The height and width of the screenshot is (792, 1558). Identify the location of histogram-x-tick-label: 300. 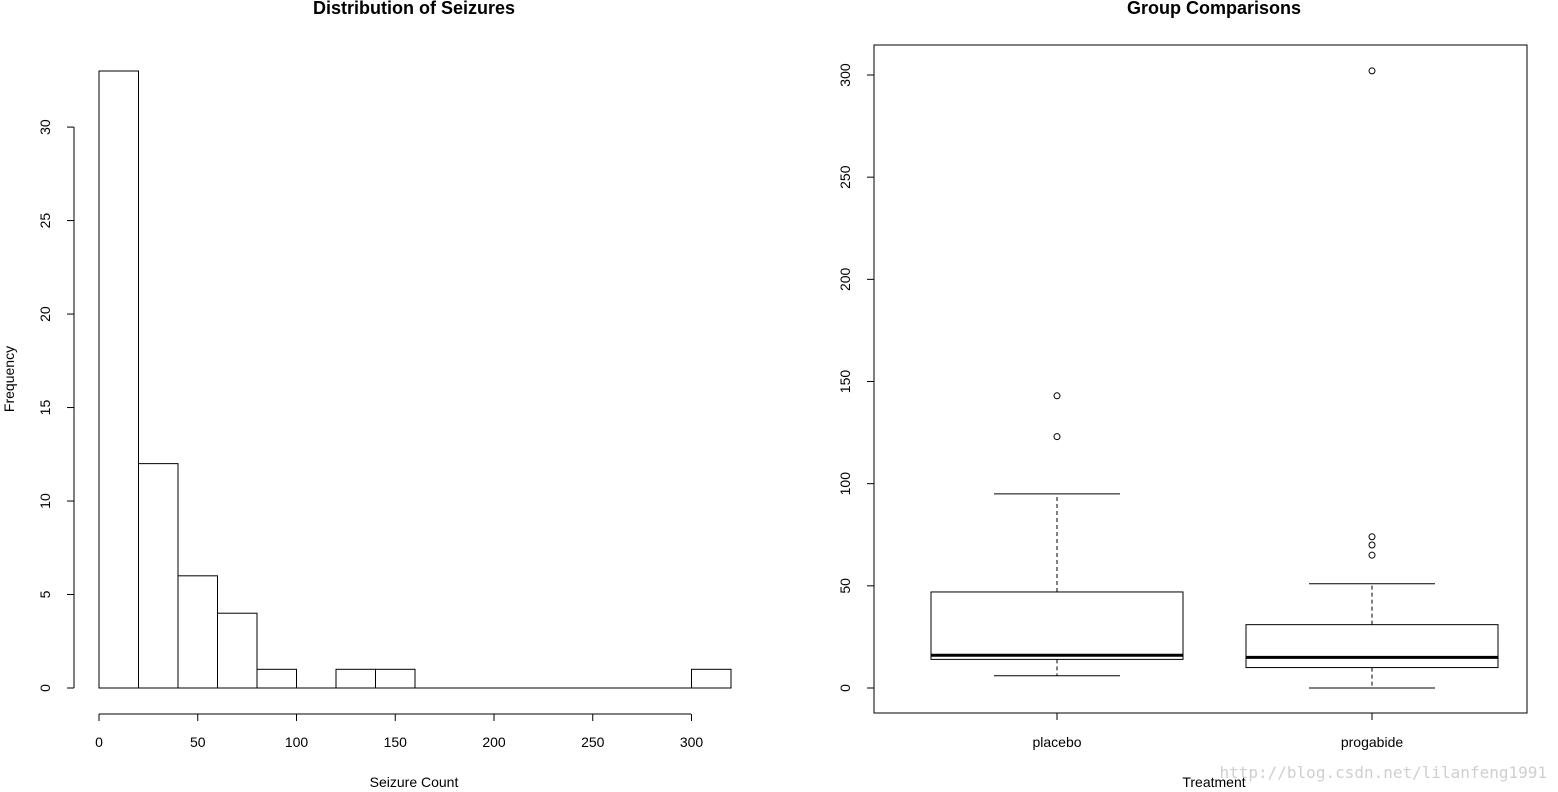
(692, 742).